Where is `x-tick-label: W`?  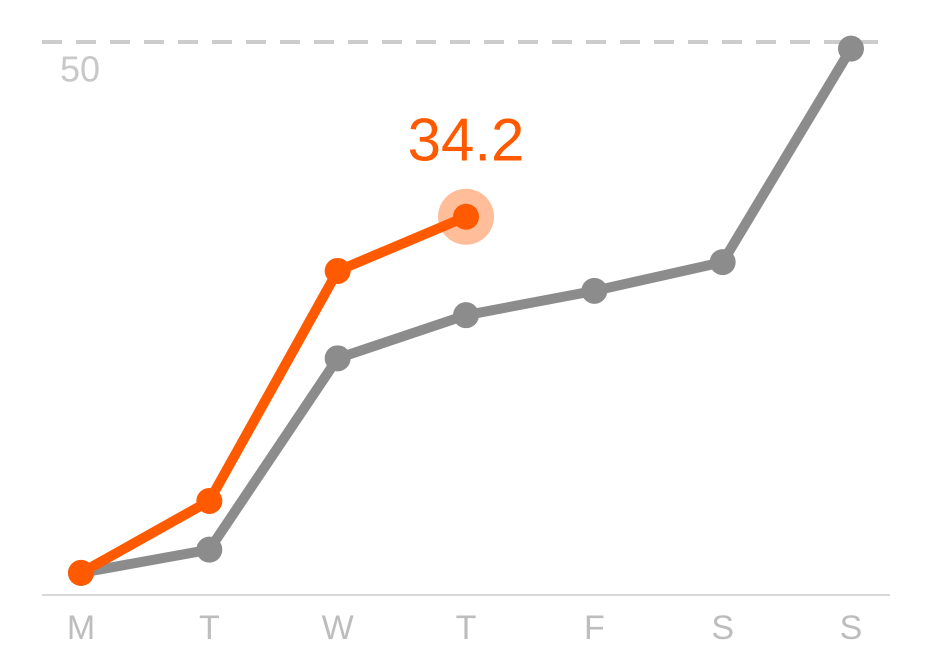
x-tick-label: W is located at coordinates (338, 628).